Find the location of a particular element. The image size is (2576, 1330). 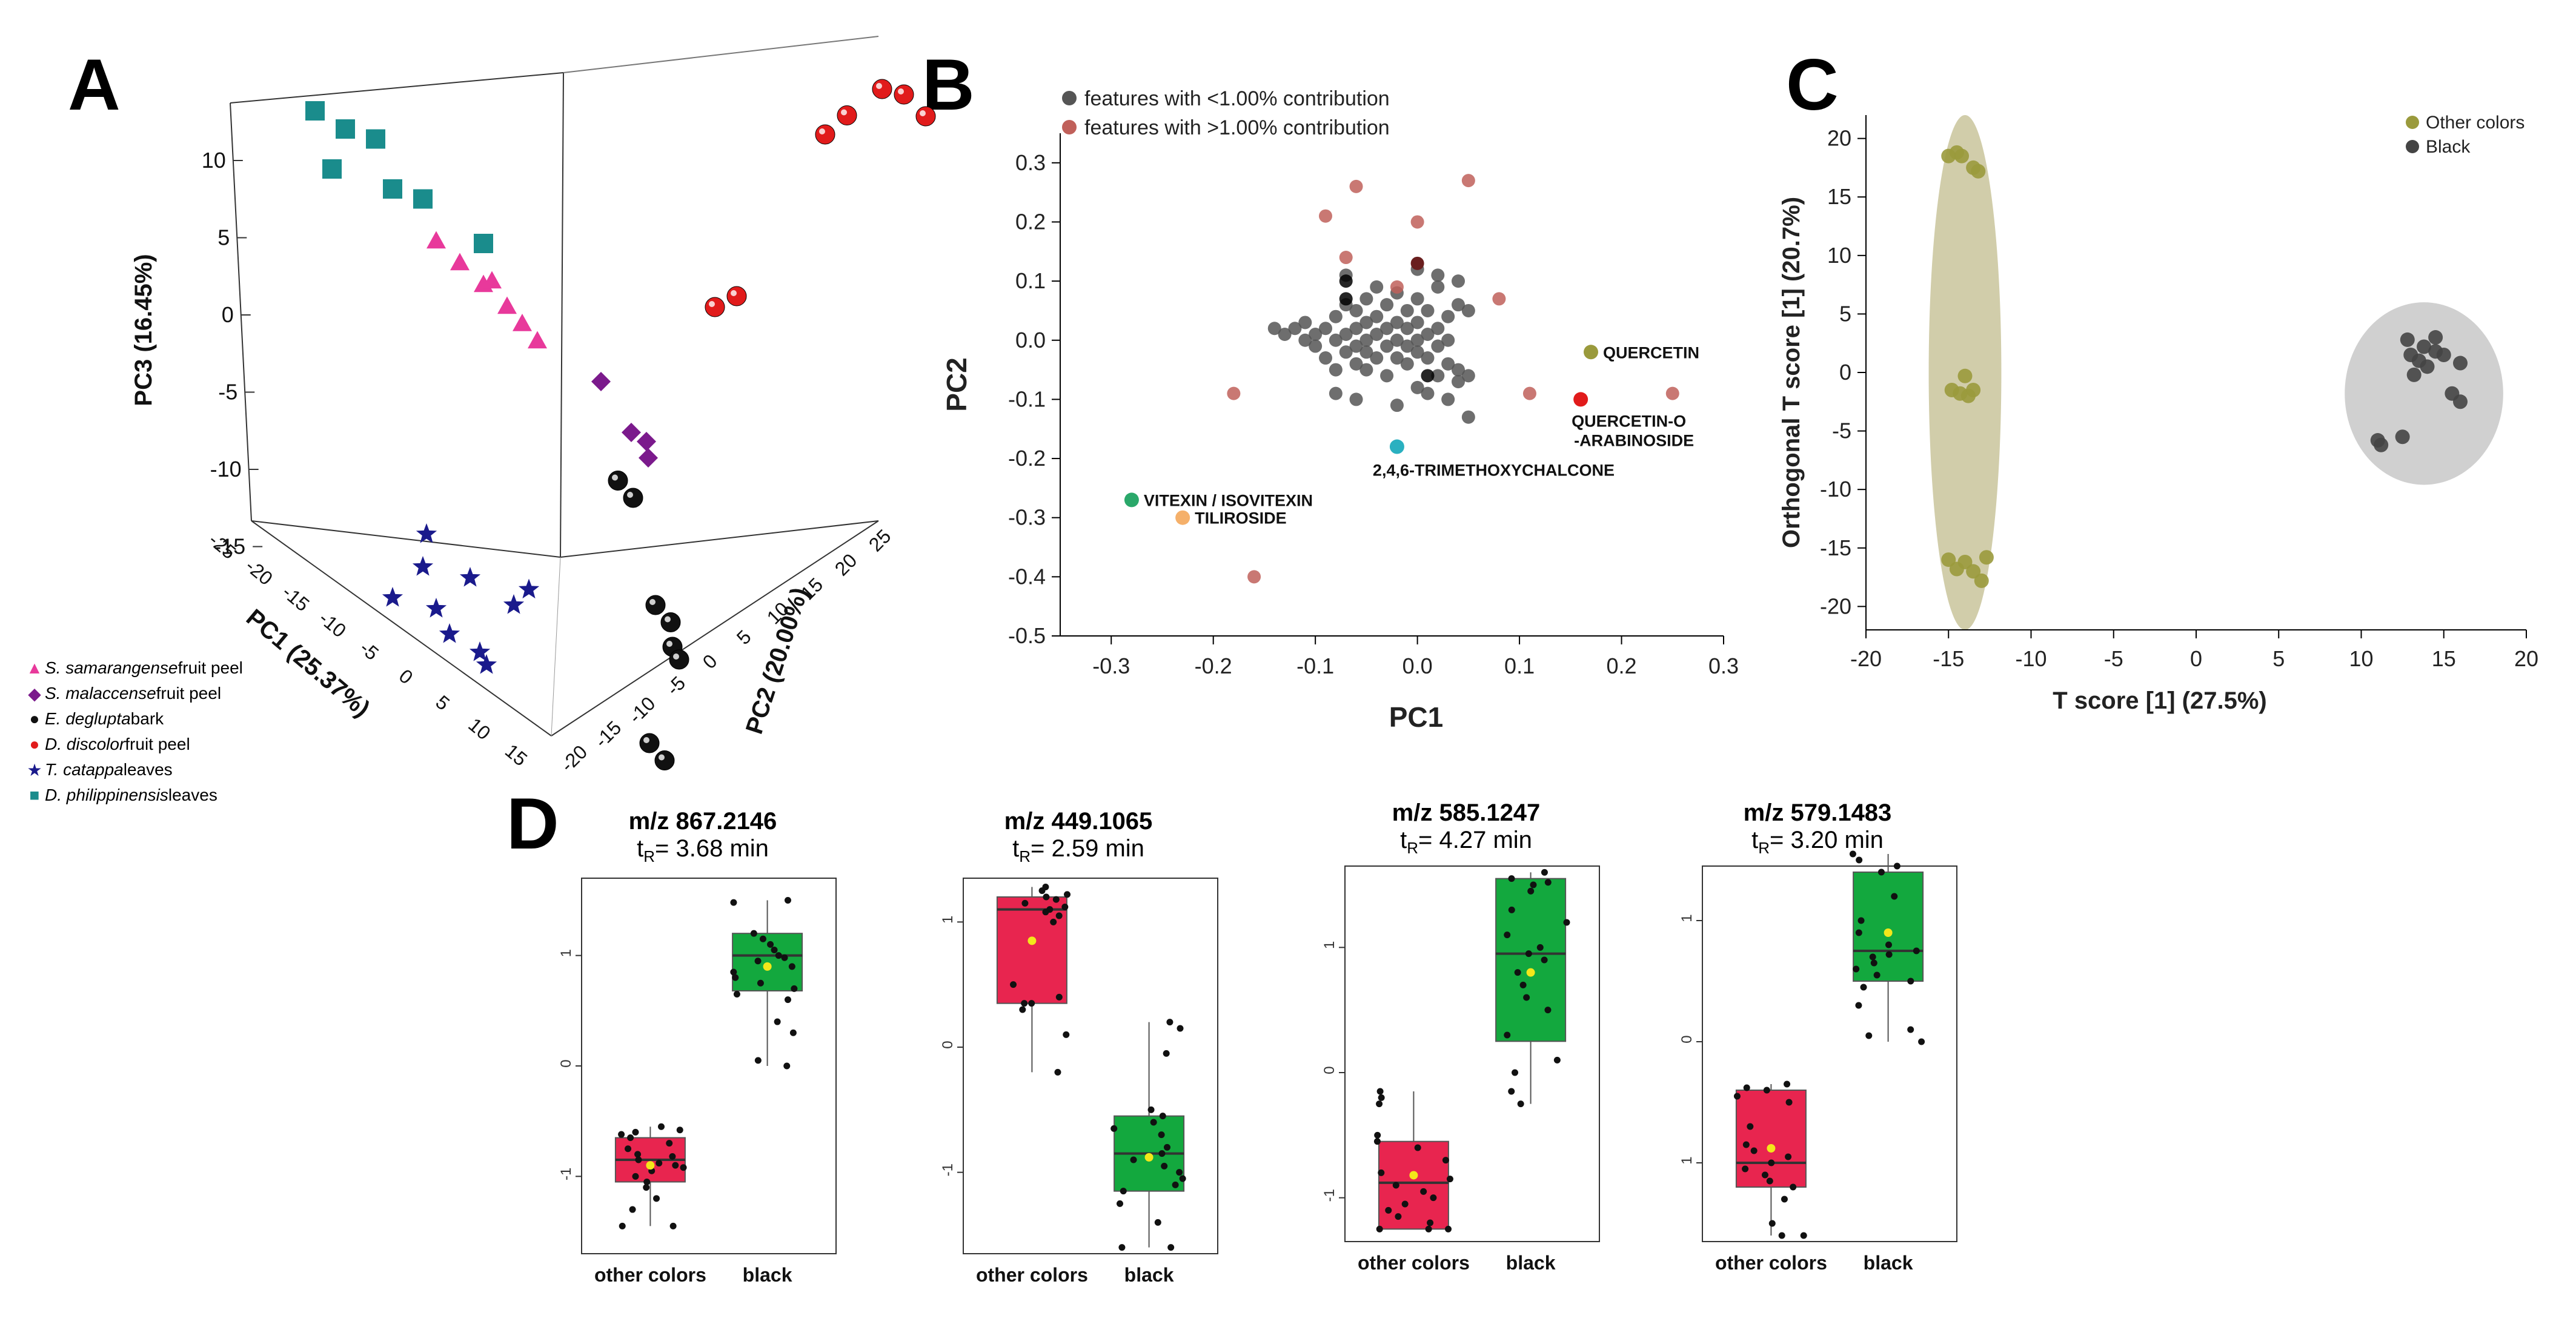

x-tick-label: 20 is located at coordinates (2526, 658).